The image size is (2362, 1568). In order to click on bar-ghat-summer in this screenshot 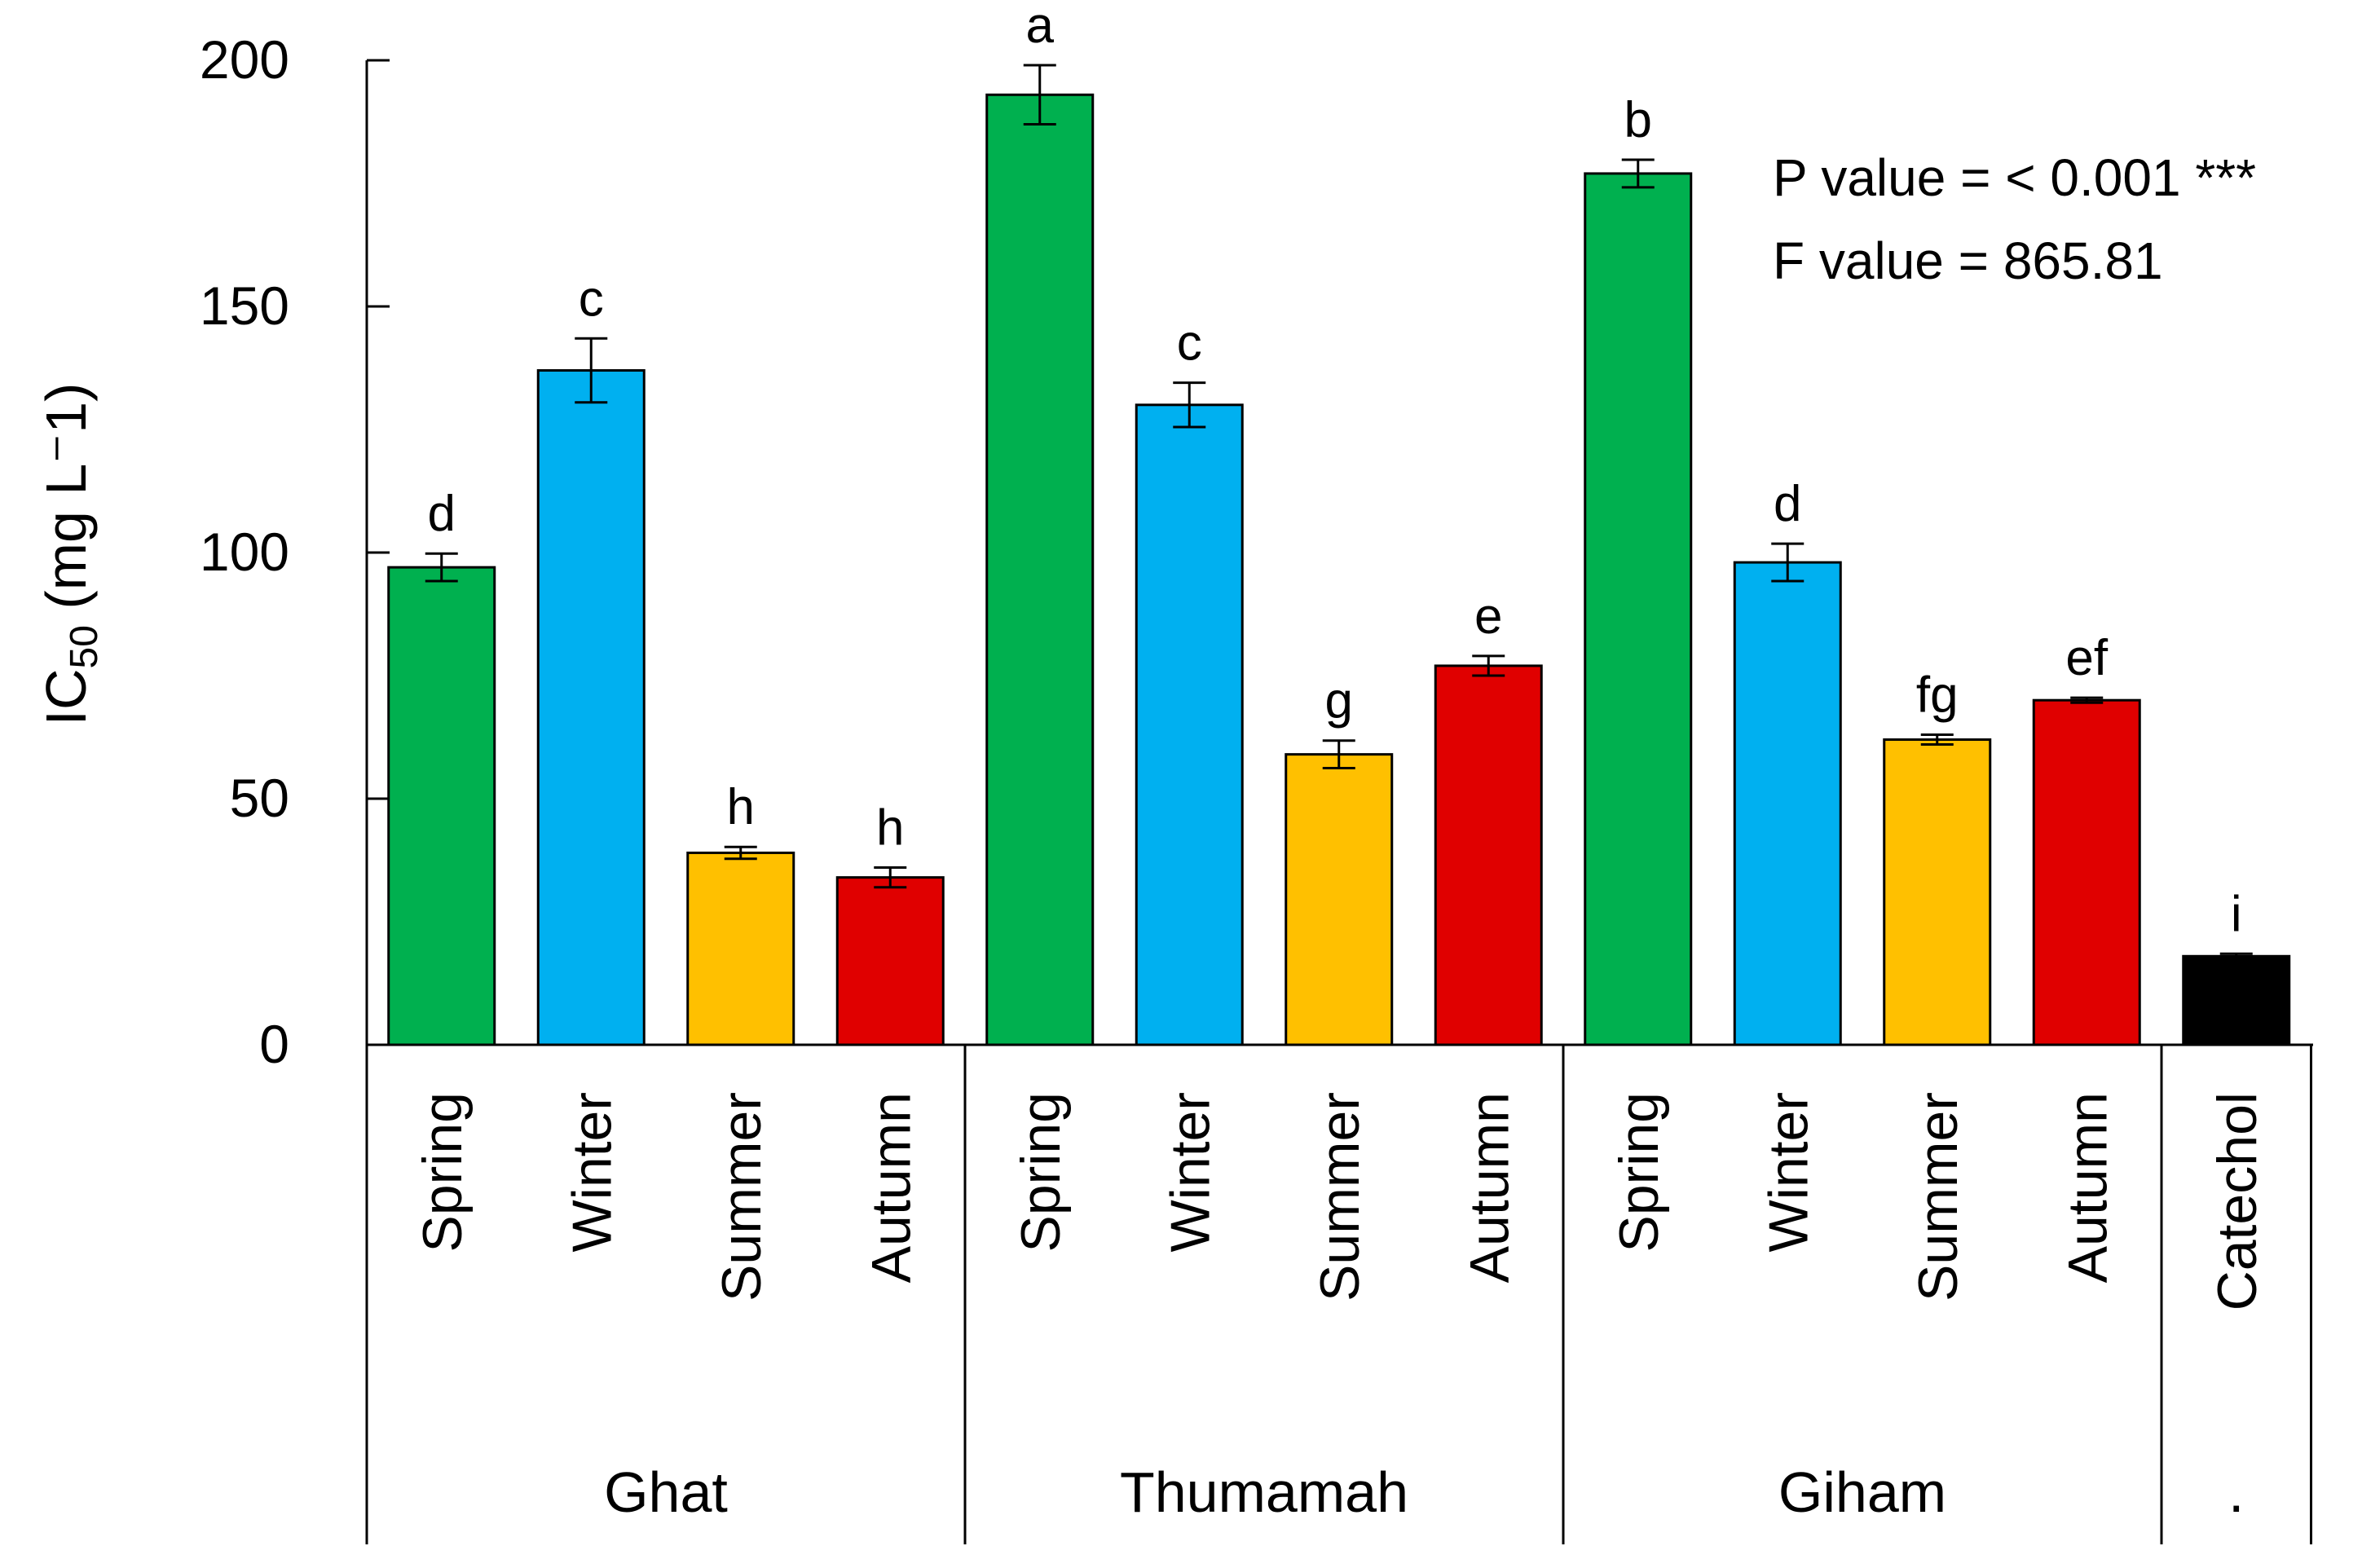, I will do `click(740, 948)`.